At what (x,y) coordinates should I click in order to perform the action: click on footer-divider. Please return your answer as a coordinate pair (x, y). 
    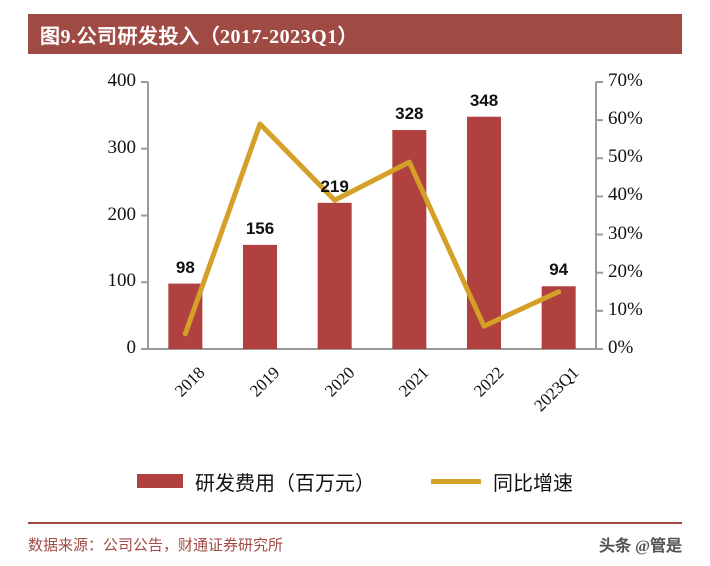
    Looking at the image, I should click on (355, 523).